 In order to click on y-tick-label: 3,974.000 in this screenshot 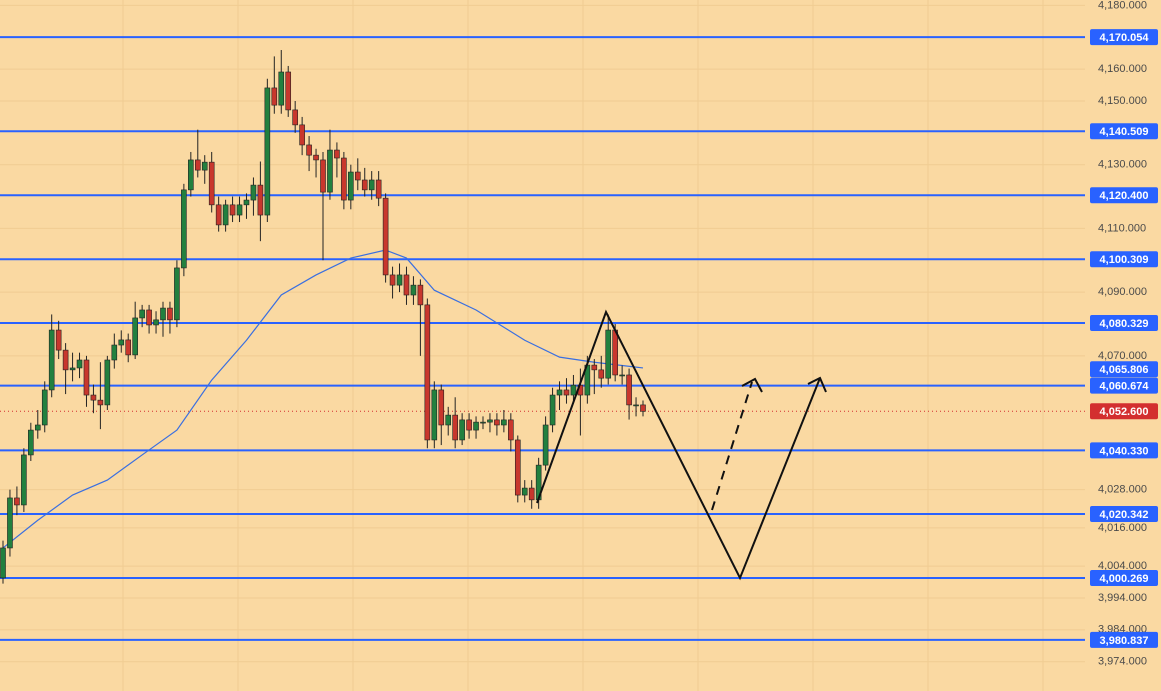, I will do `click(1122, 662)`.